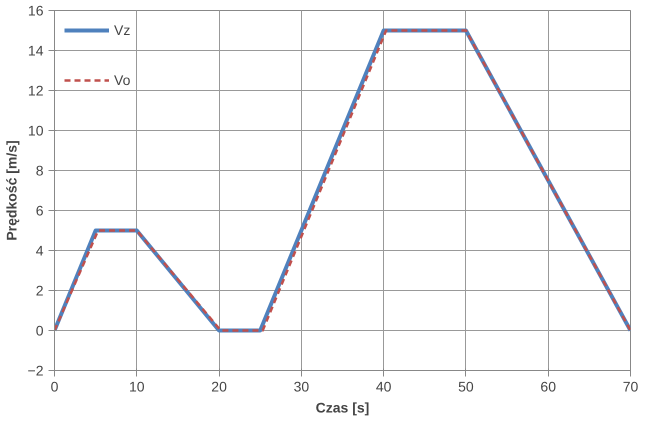 The height and width of the screenshot is (421, 665). I want to click on legend-label: Vz, so click(123, 30).